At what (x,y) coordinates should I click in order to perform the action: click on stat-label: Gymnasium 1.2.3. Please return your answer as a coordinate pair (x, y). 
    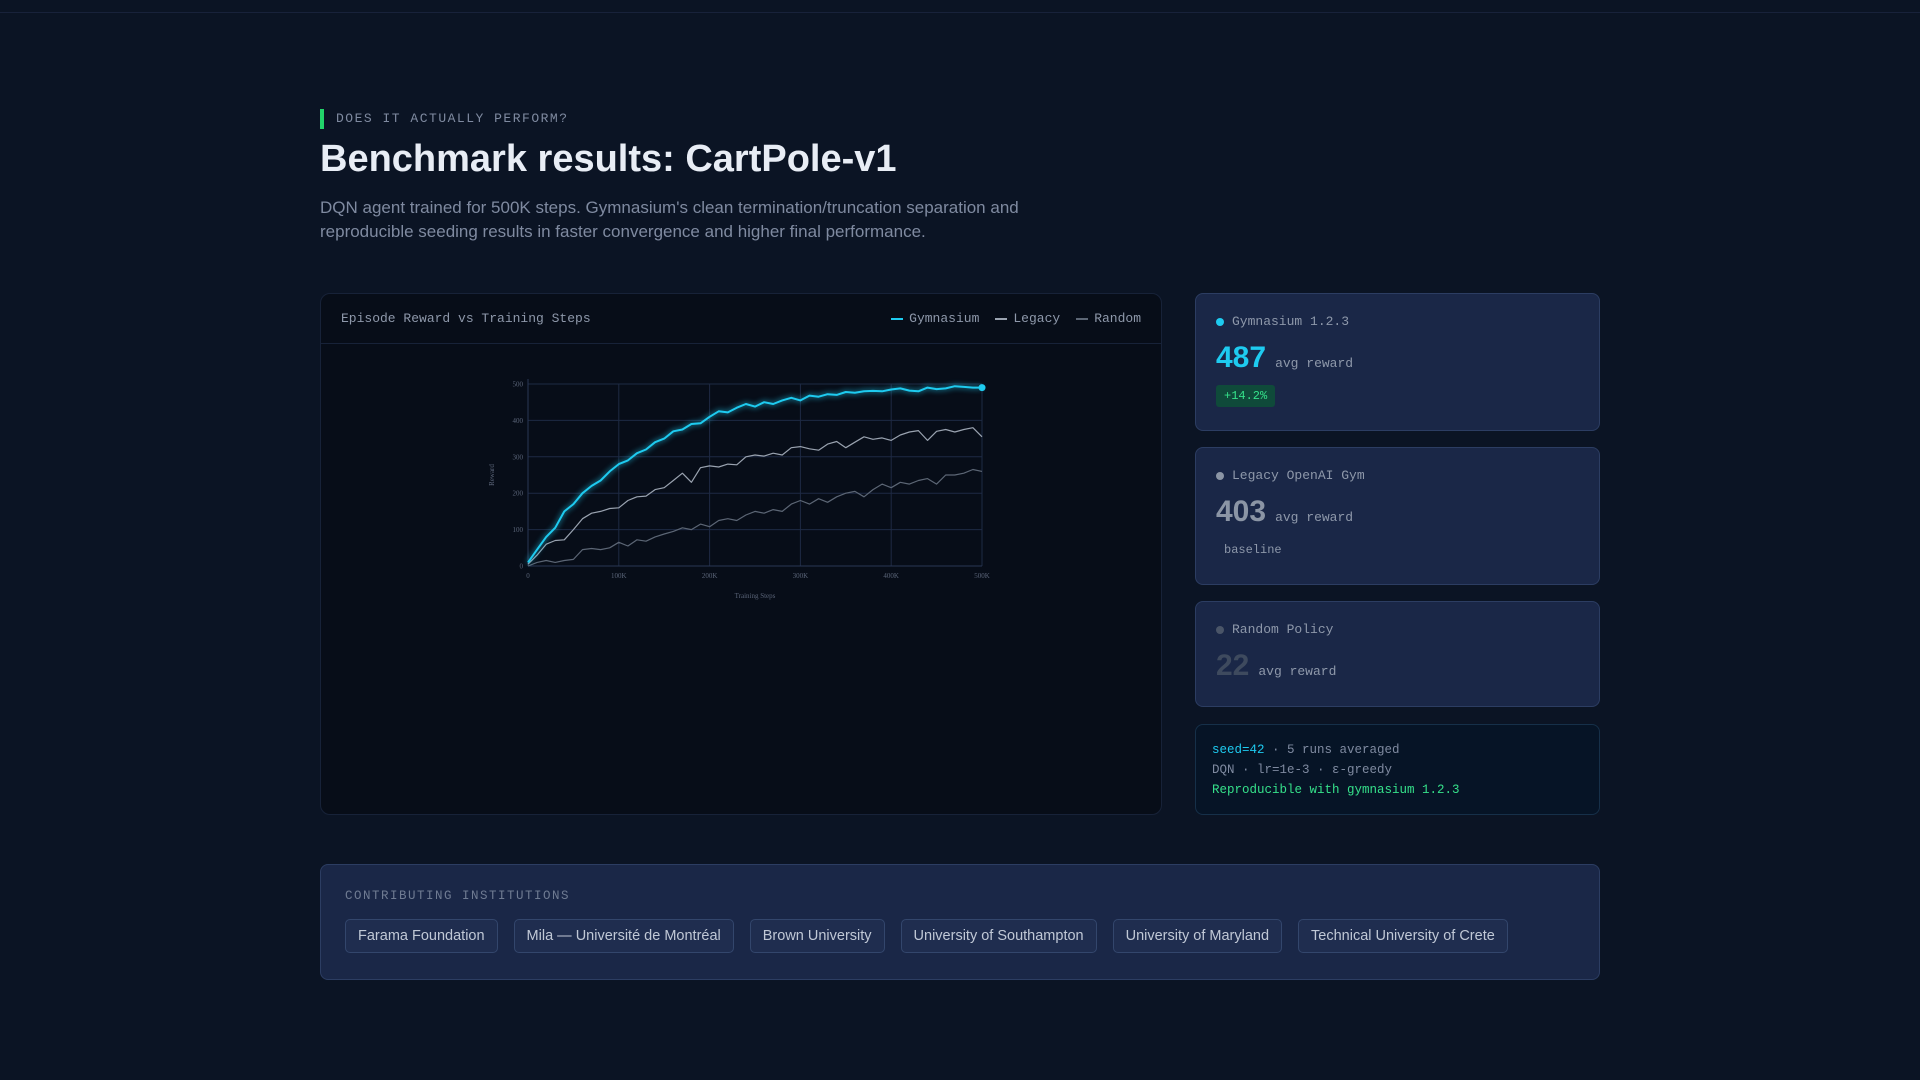
    Looking at the image, I should click on (1397, 321).